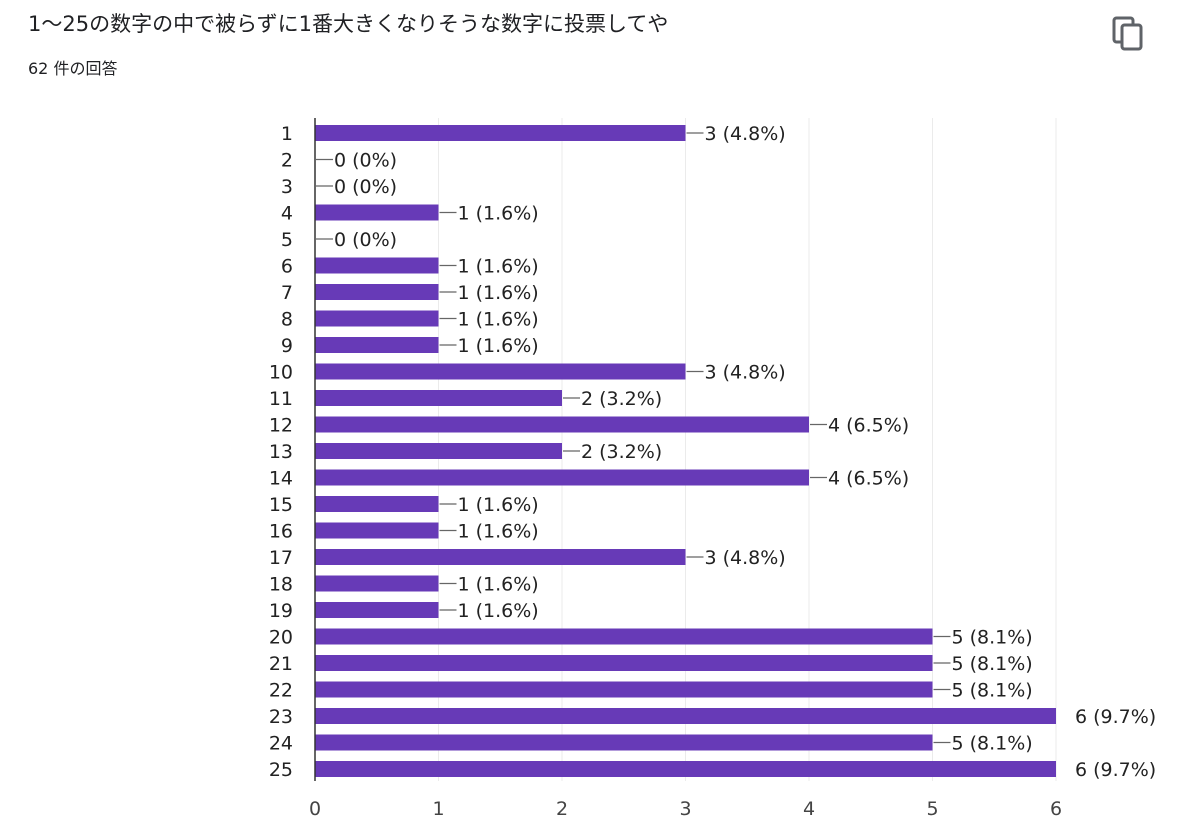 Image resolution: width=1187 pixels, height=840 pixels. Describe the element at coordinates (348, 24) in the screenshot. I see `question-title: 1〜25の数字の中で被らずに1番大きくなりそうな数字に投票してや` at that location.